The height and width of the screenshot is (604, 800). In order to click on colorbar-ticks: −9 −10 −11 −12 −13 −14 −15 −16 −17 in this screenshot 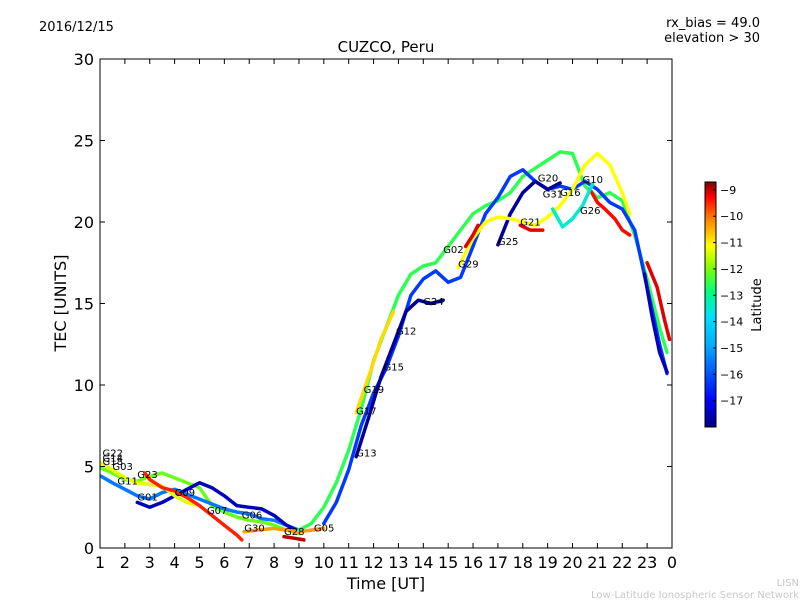, I will do `click(728, 296)`.